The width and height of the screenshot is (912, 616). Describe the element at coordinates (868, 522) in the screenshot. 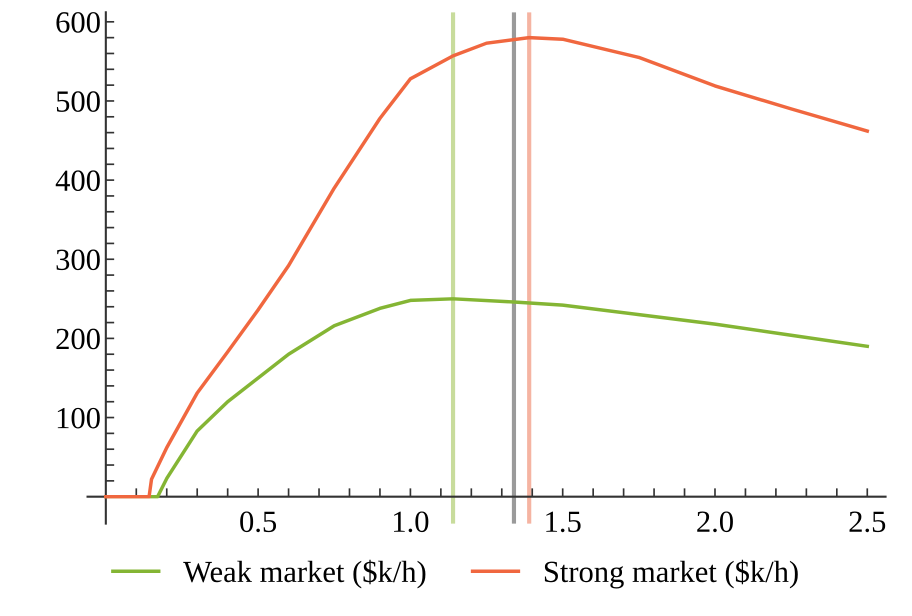

I see `x-tick-label: 2.5` at that location.